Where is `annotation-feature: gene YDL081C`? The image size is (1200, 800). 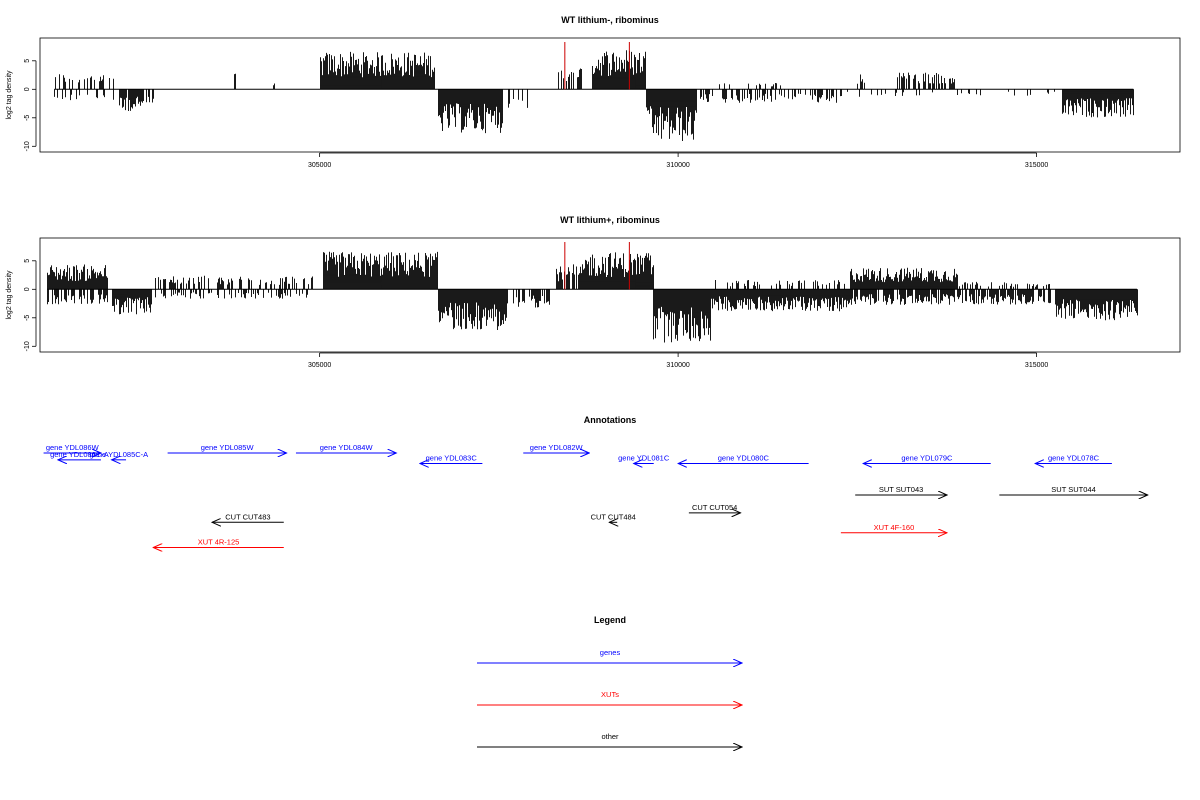
annotation-feature: gene YDL081C is located at coordinates (644, 459).